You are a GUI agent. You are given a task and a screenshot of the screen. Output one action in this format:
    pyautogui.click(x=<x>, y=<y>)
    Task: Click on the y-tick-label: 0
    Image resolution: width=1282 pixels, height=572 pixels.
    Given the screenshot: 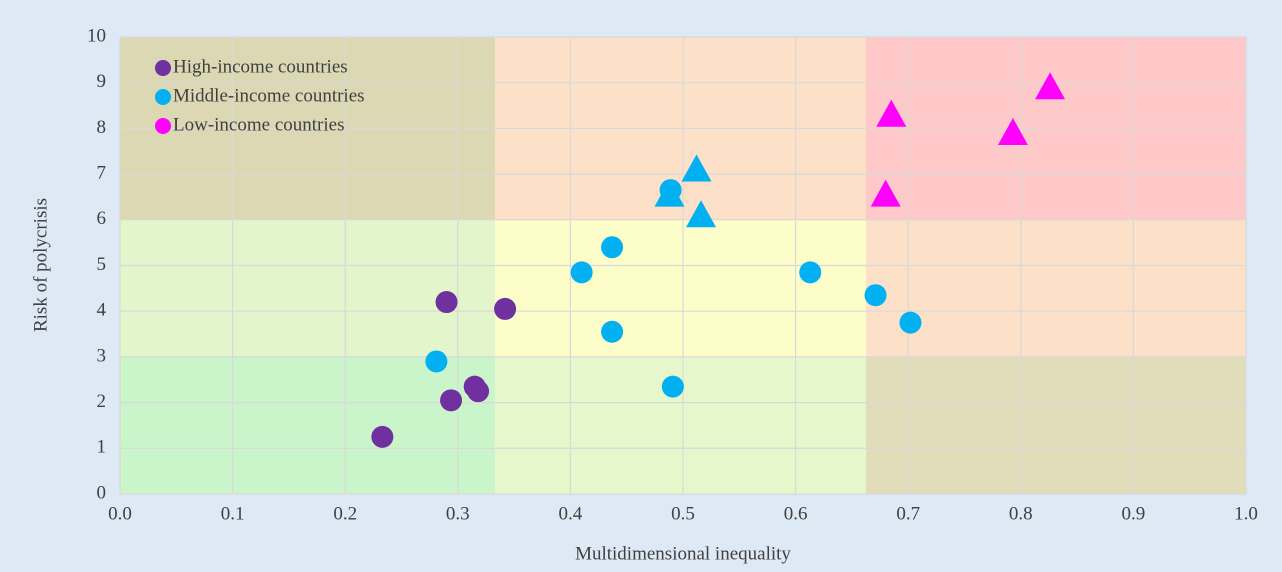 What is the action you would take?
    pyautogui.click(x=102, y=492)
    